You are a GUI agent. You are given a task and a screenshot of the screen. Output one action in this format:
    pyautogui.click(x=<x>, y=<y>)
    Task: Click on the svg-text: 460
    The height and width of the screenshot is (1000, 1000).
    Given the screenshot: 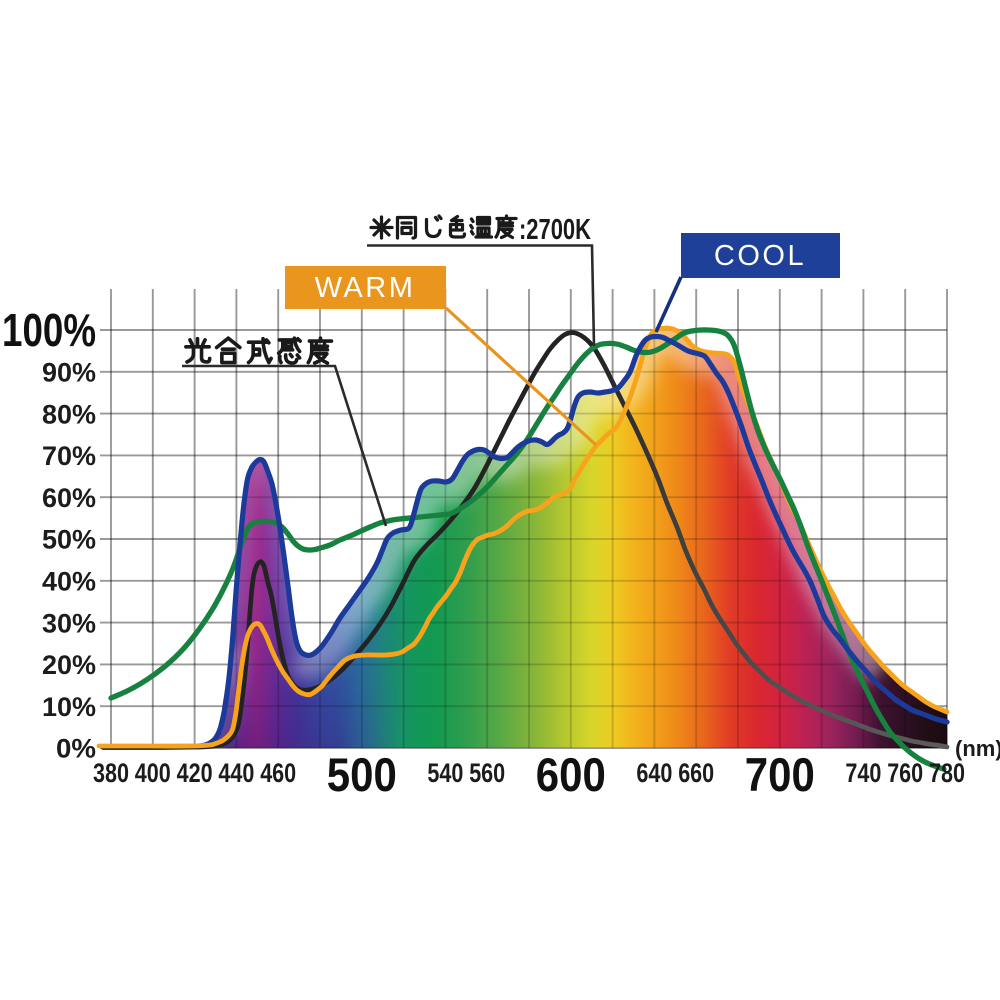 What is the action you would take?
    pyautogui.click(x=278, y=773)
    